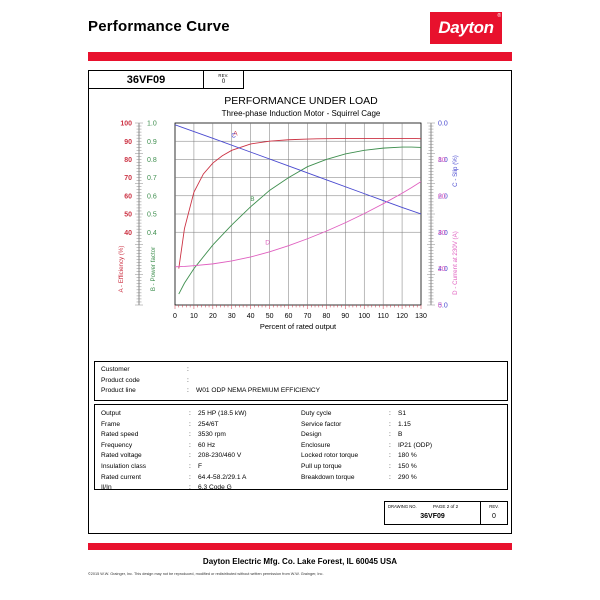 The height and width of the screenshot is (600, 600). What do you see at coordinates (401, 435) in the screenshot?
I see `spec-row: Design: B` at bounding box center [401, 435].